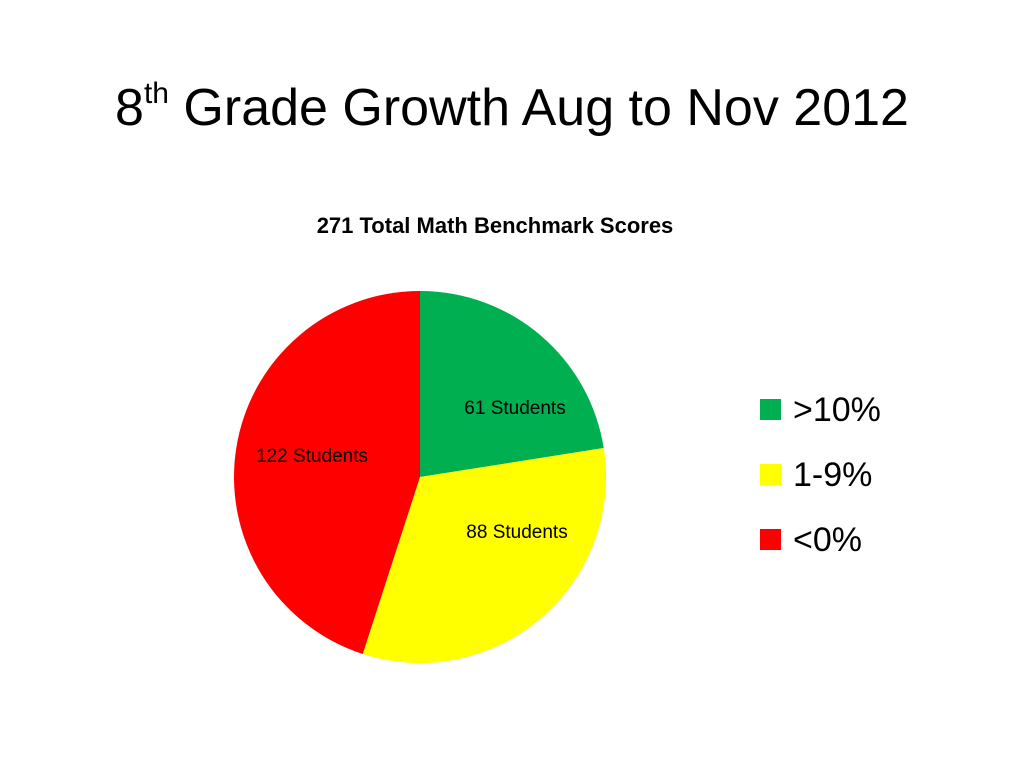  What do you see at coordinates (495, 225) in the screenshot?
I see `chart-title: 271 Total Math Benchmark Scores` at bounding box center [495, 225].